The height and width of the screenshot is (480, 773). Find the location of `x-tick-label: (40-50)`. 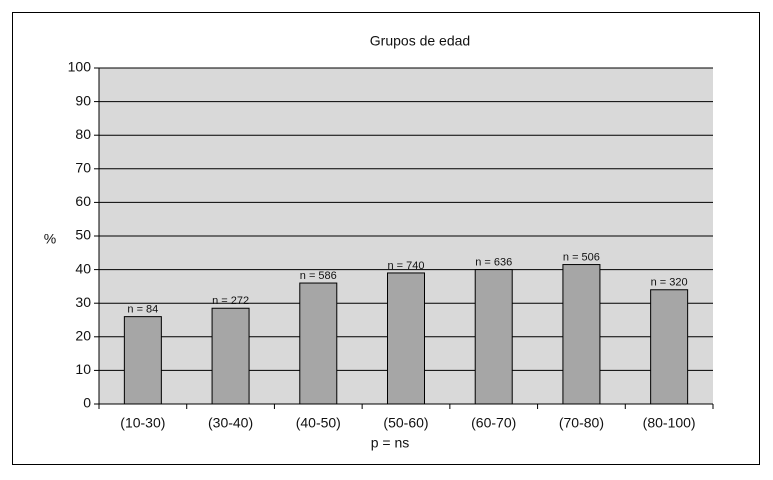

x-tick-label: (40-50) is located at coordinates (318, 423).